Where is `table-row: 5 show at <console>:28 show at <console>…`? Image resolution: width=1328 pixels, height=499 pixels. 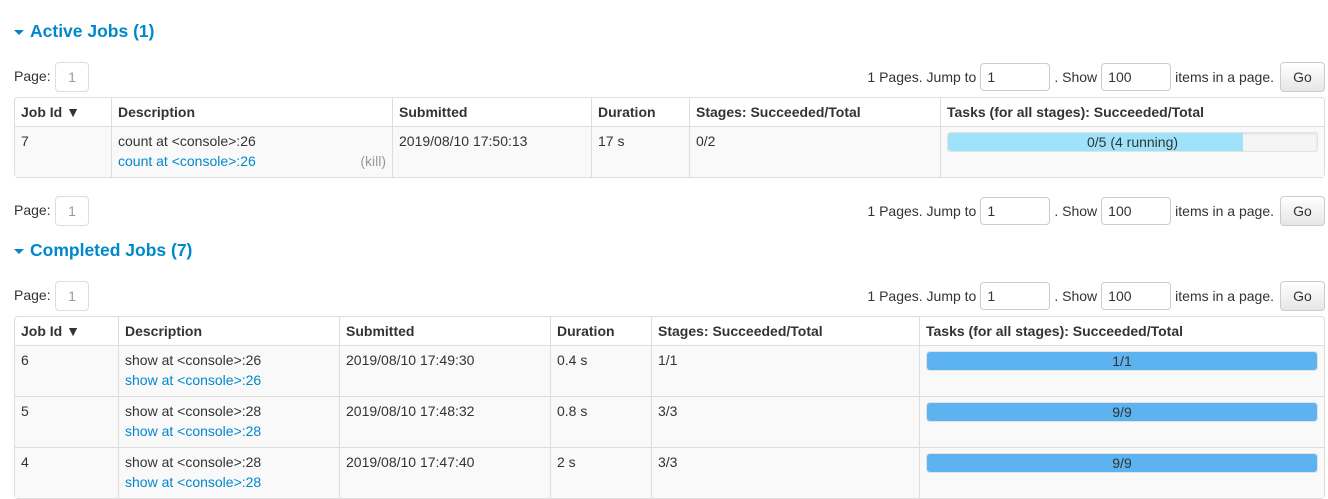
table-row: 5 show at <console>:28 show at <console>… is located at coordinates (669, 421).